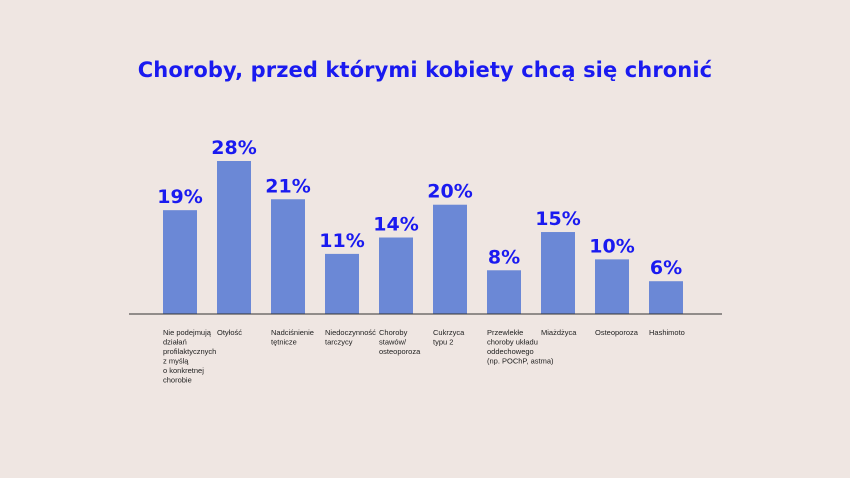 The image size is (850, 478). I want to click on category-label-line: Otyłość, so click(229, 332).